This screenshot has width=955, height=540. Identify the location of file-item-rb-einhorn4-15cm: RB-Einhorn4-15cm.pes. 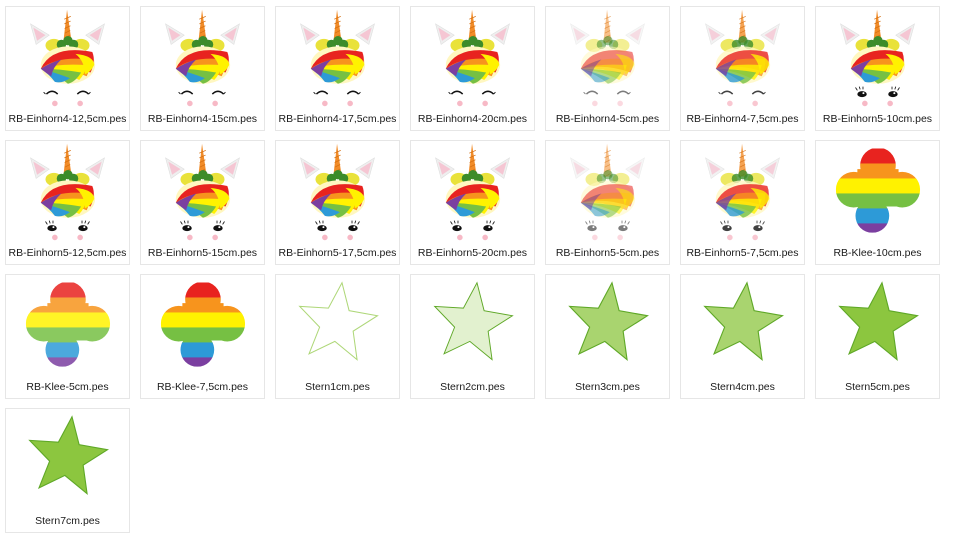
(202, 68).